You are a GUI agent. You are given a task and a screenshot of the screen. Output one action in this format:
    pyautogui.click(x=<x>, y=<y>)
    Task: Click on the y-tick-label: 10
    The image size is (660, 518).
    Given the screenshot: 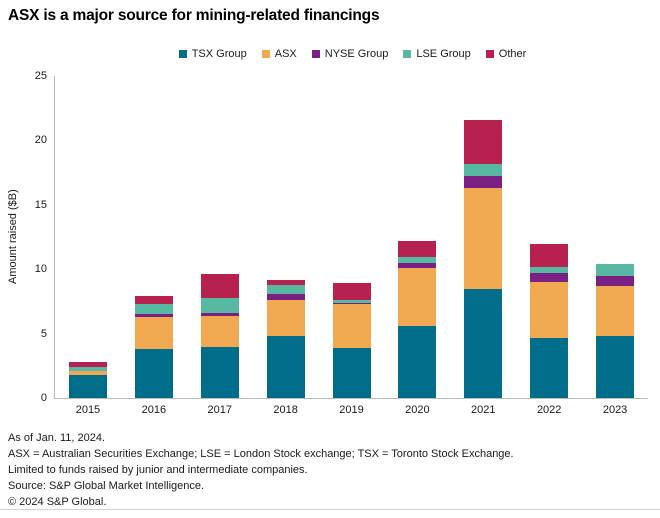 What is the action you would take?
    pyautogui.click(x=40, y=269)
    